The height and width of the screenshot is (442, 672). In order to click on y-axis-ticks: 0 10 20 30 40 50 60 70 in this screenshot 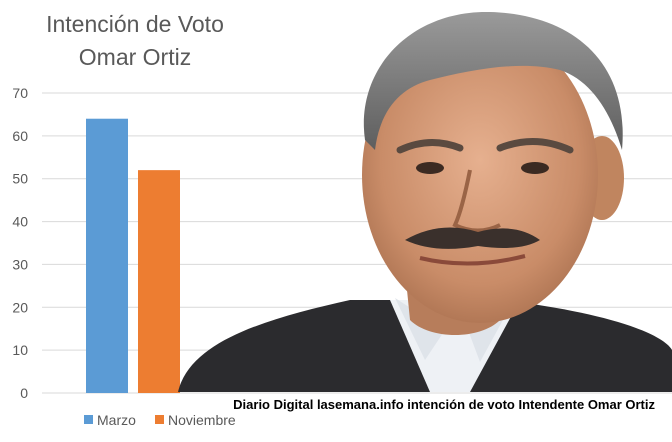, I will do `click(20, 243)`.